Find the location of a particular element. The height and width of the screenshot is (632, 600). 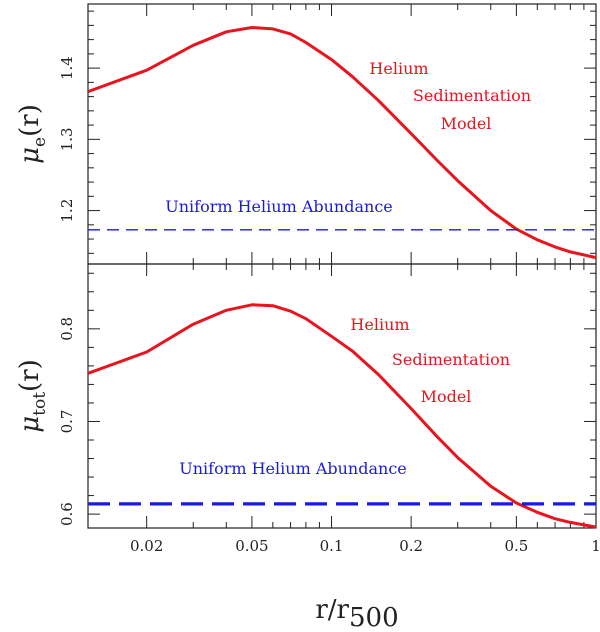

bottom-x-tick-labels: 0.02 0.05 0.1 0.2 0.5 1 is located at coordinates (365, 546).